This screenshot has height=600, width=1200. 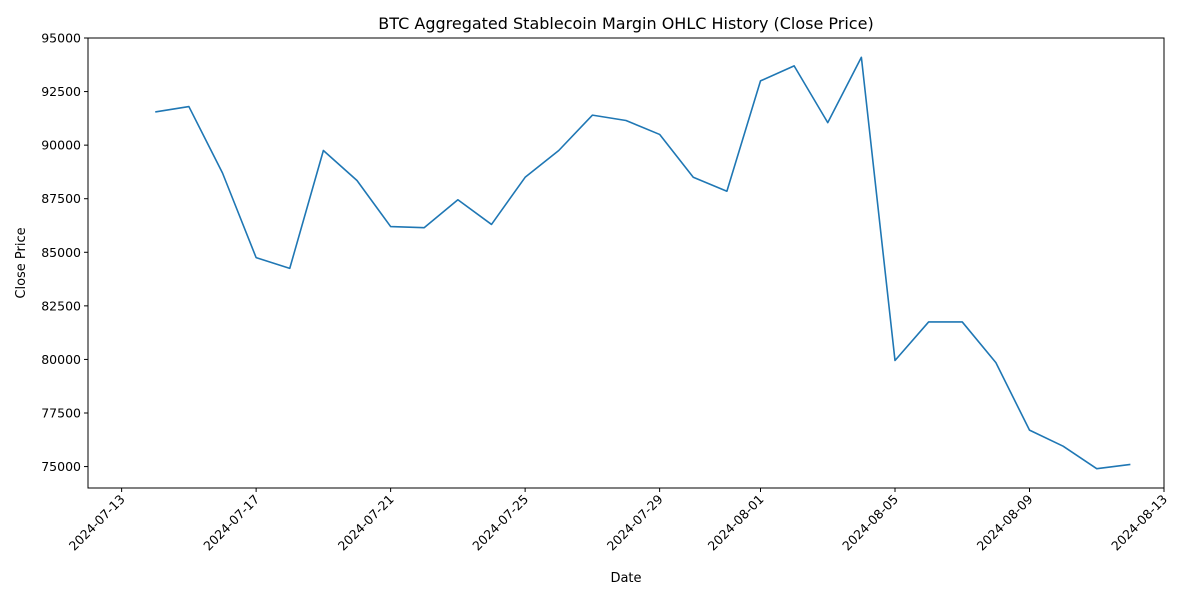 I want to click on x-axis-title: Date, so click(x=625, y=578).